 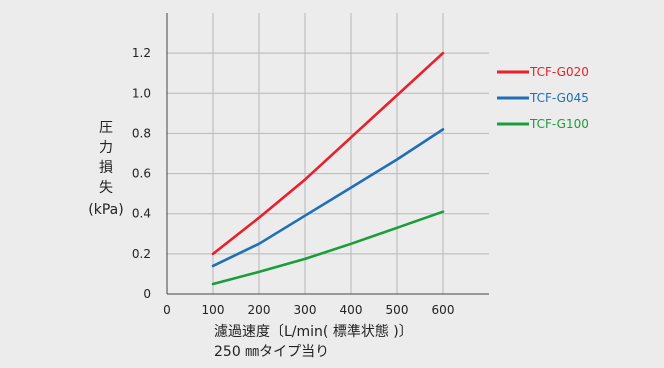 I want to click on legend-label-tcf-g020: TCF-G020, so click(x=559, y=72).